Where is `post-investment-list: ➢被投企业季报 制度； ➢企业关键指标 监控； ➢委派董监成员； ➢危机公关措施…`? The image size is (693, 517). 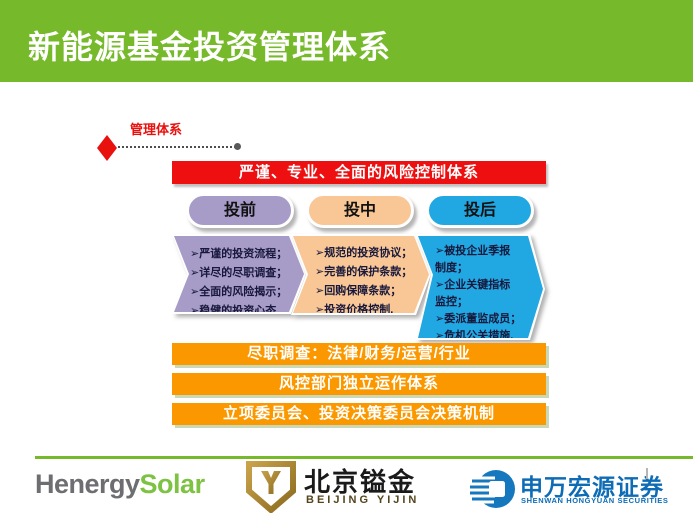 post-investment-list: ➢被投企业季报 制度； ➢企业关键指标 监控； ➢委派董监成员； ➢危机公关措施… is located at coordinates (480, 287).